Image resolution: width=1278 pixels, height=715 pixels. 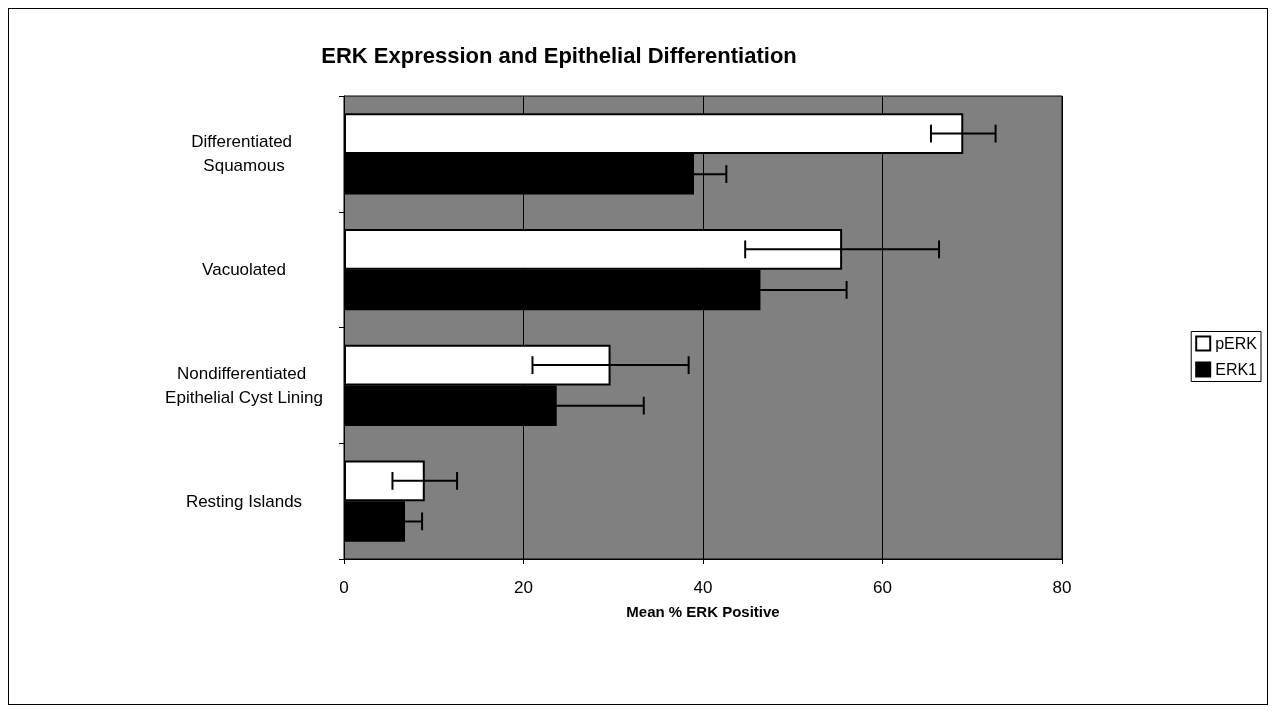 What do you see at coordinates (244, 270) in the screenshot?
I see `y-tick-label: Vacuolated` at bounding box center [244, 270].